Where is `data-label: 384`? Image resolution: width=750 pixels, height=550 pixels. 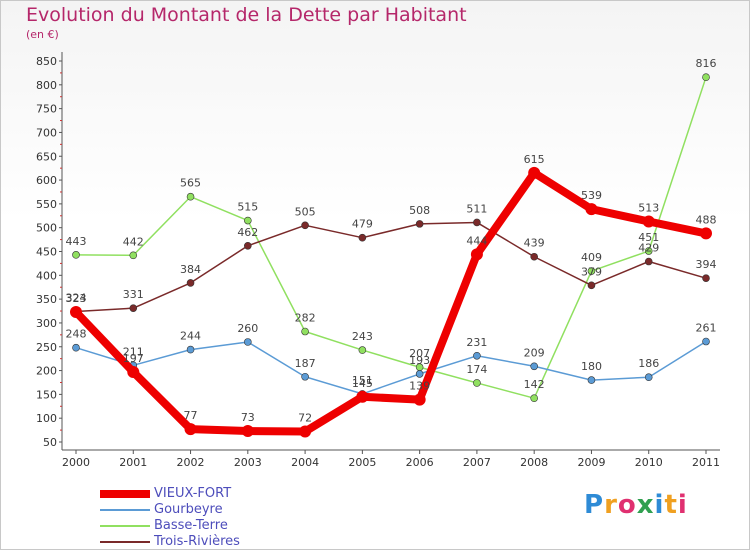
data-label: 384 is located at coordinates (190, 269).